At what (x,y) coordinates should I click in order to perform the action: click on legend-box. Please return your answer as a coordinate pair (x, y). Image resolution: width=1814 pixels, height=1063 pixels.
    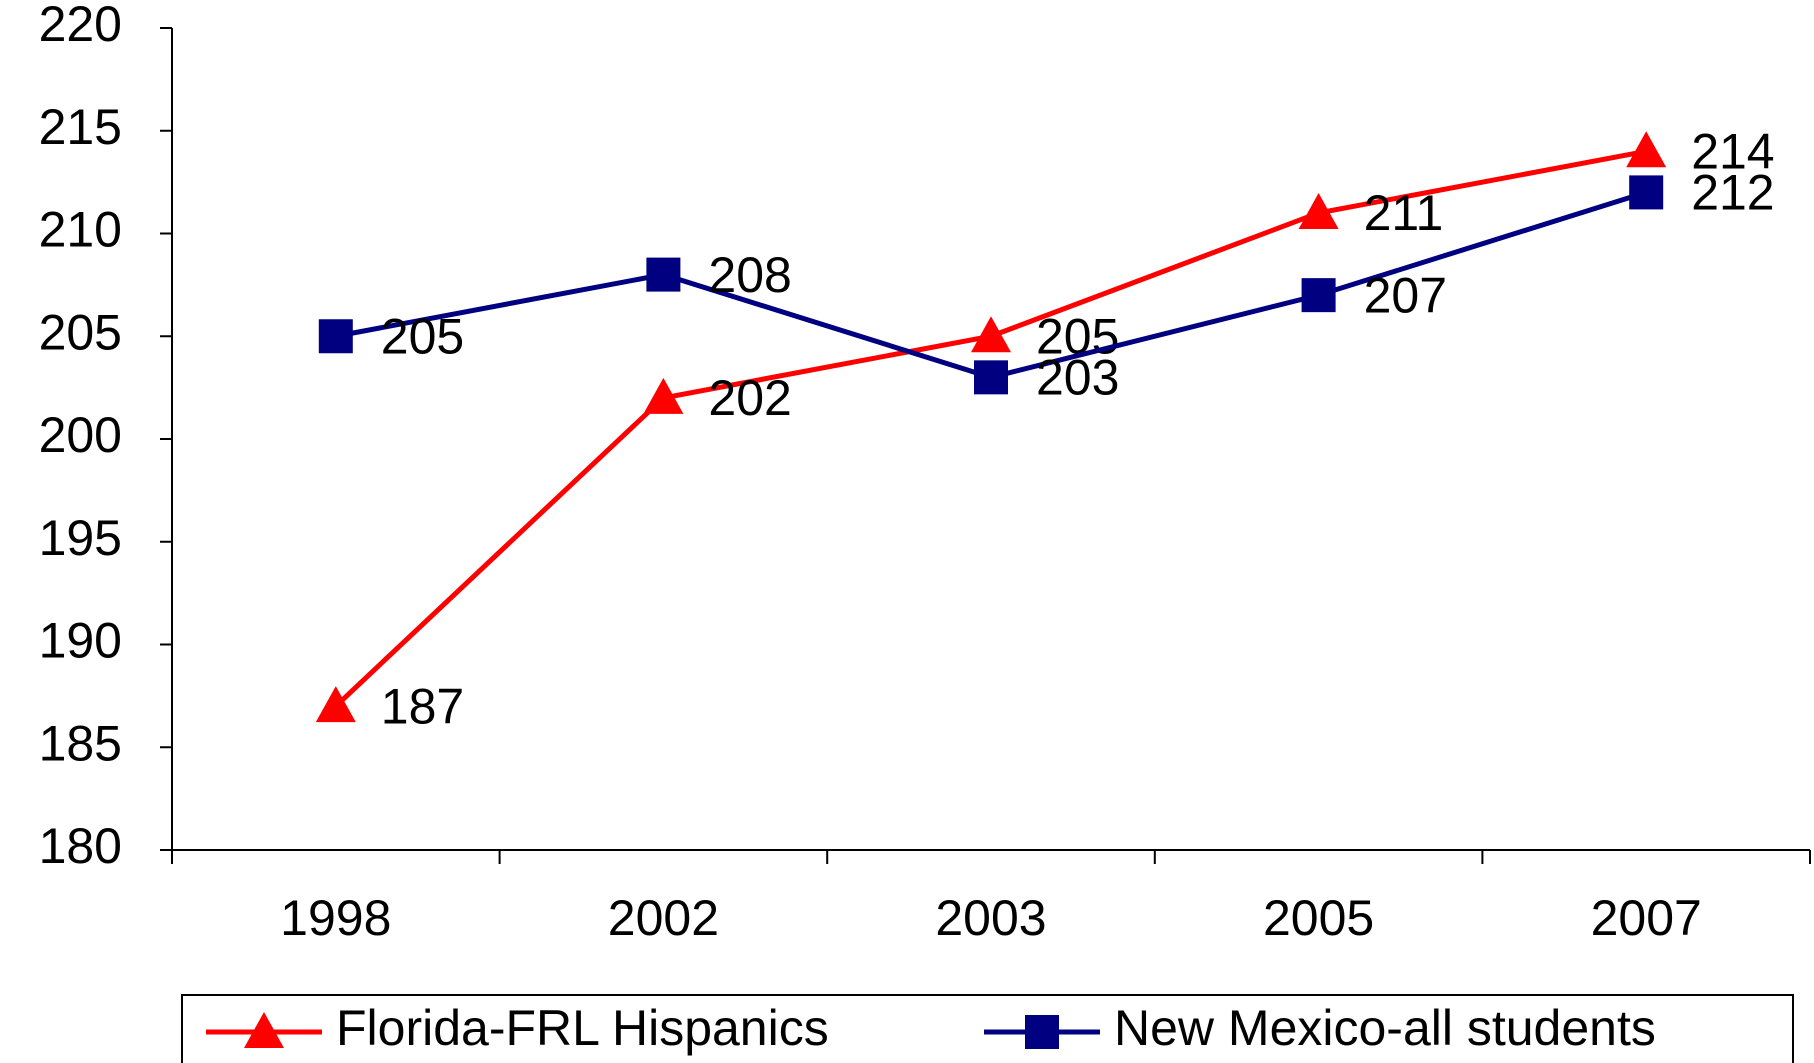
    Looking at the image, I should click on (987, 1028).